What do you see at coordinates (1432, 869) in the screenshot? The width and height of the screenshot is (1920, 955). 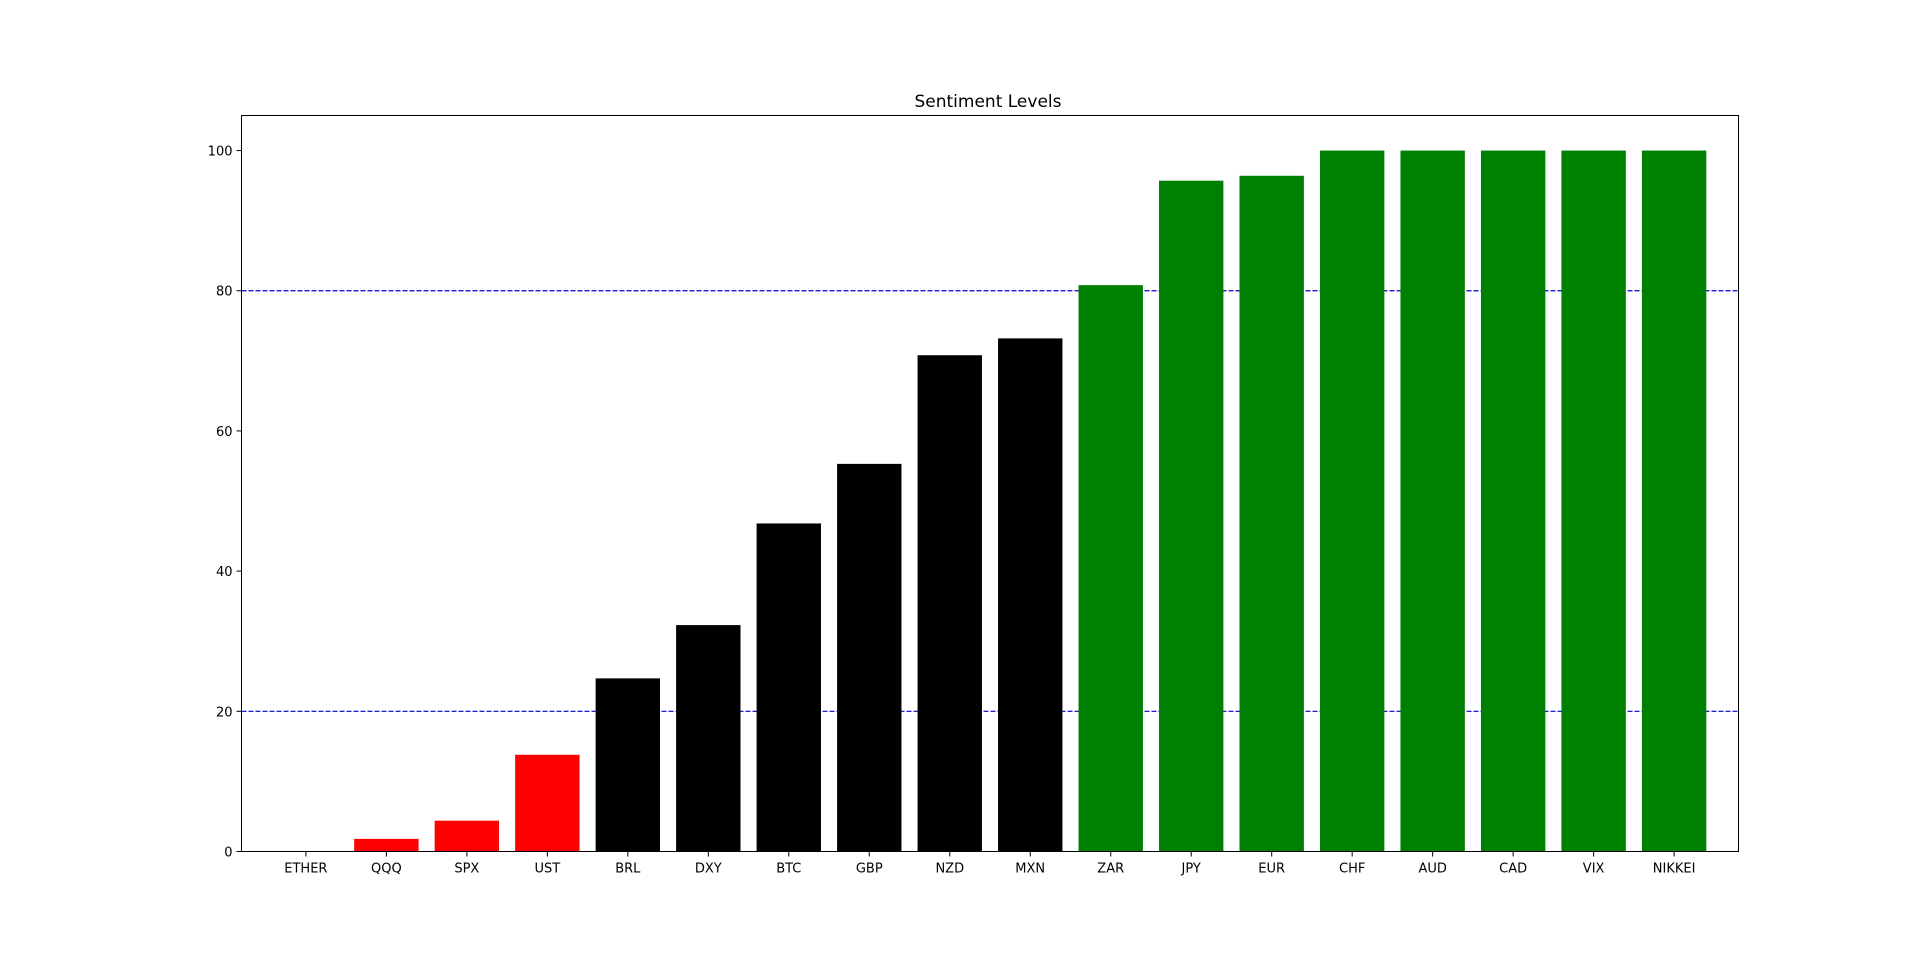 I see `x-tick-label: AUD` at bounding box center [1432, 869].